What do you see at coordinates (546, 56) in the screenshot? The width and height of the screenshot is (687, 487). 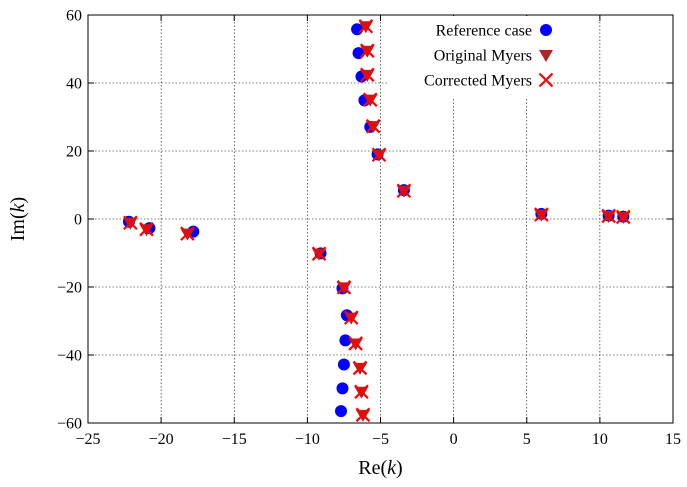 I see `legend-triangle-down-marker` at bounding box center [546, 56].